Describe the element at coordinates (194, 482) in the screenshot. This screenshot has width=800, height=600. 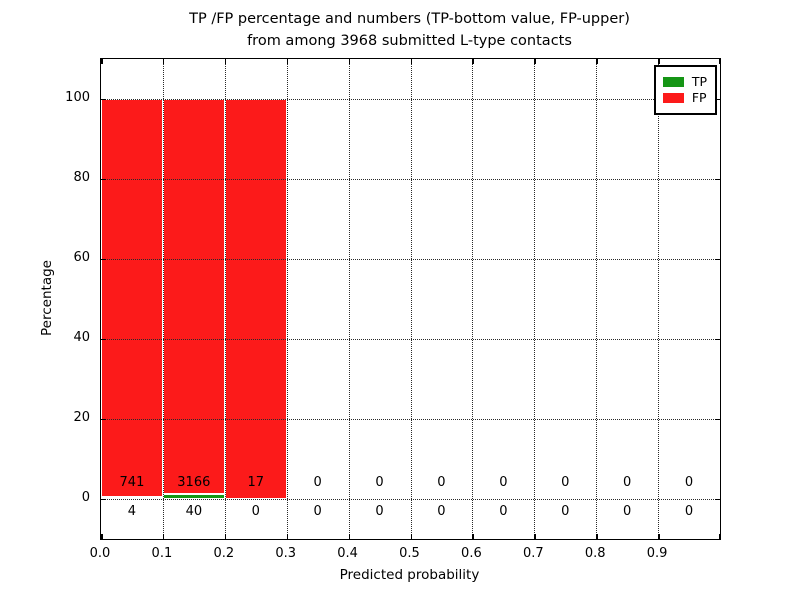
I see `fp-count-label: 3166` at that location.